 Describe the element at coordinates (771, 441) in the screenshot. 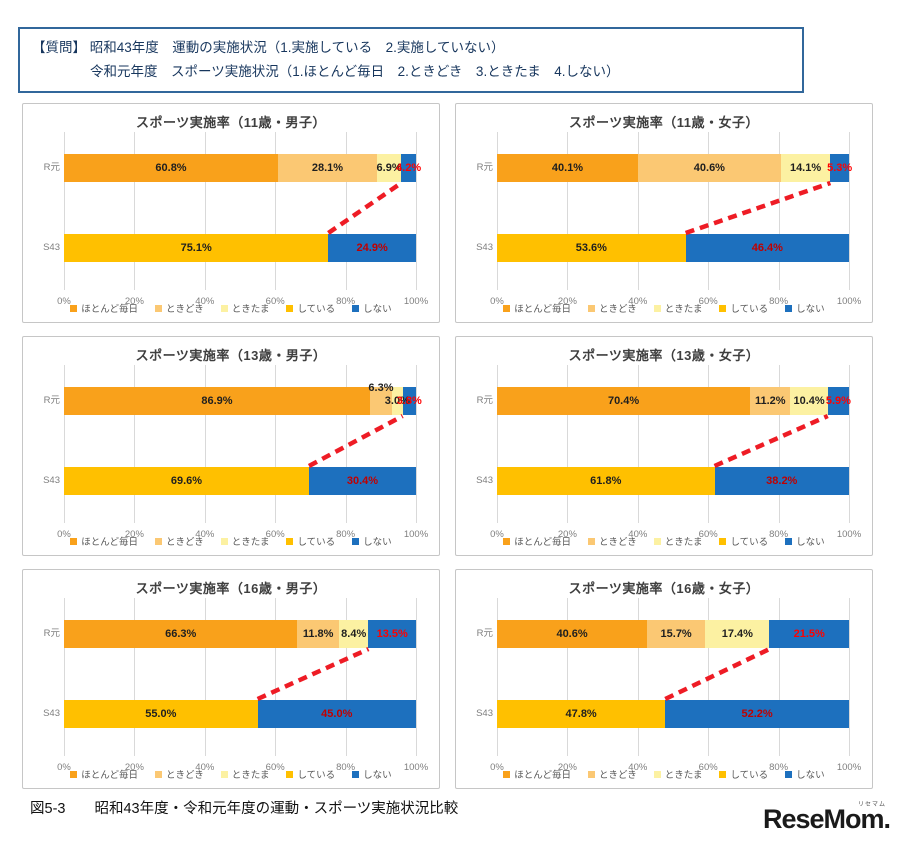

I see `trend-dashed-line` at that location.